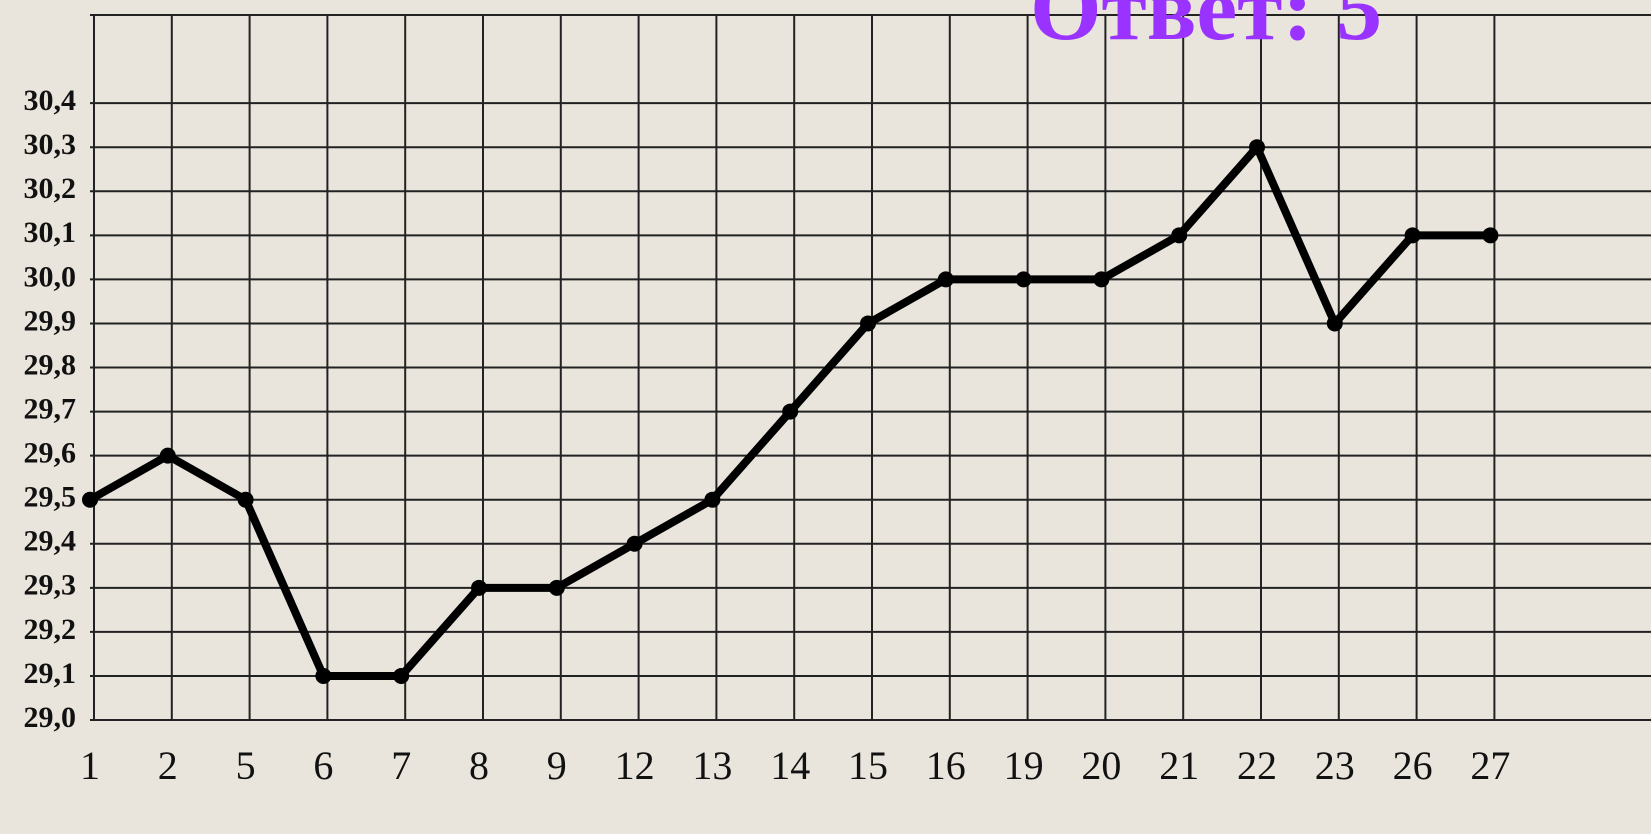 The height and width of the screenshot is (834, 1651). What do you see at coordinates (1206, 29) in the screenshot?
I see `annotation: Ответ: 5` at bounding box center [1206, 29].